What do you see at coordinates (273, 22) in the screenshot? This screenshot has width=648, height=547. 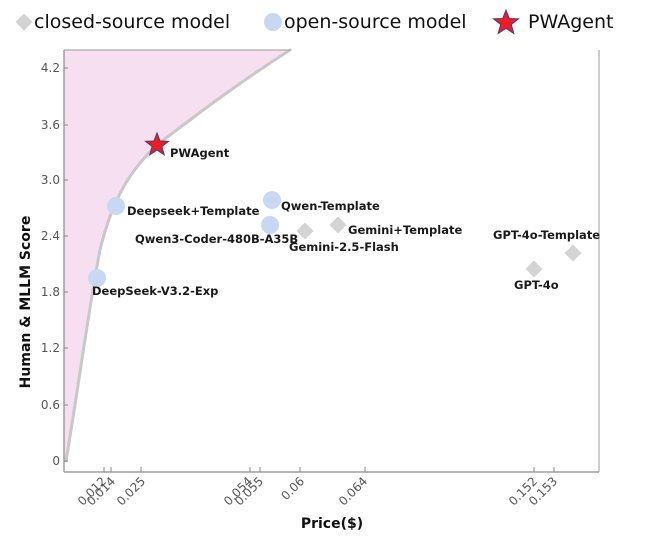 I see `circle-icon` at bounding box center [273, 22].